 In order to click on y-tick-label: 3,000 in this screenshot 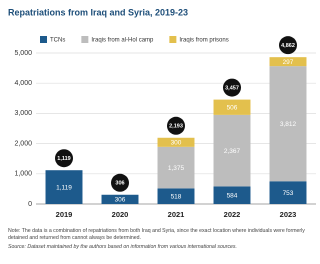, I will do `click(23, 113)`.